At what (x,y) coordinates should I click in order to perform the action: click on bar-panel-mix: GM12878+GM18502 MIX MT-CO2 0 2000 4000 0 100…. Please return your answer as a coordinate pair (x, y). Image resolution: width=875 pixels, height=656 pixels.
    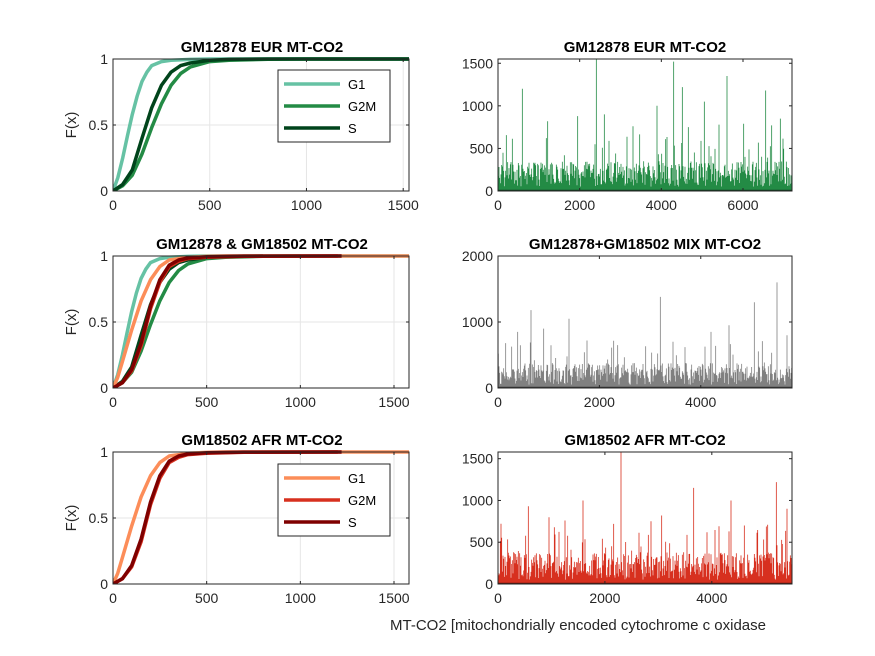
    Looking at the image, I should click on (627, 323).